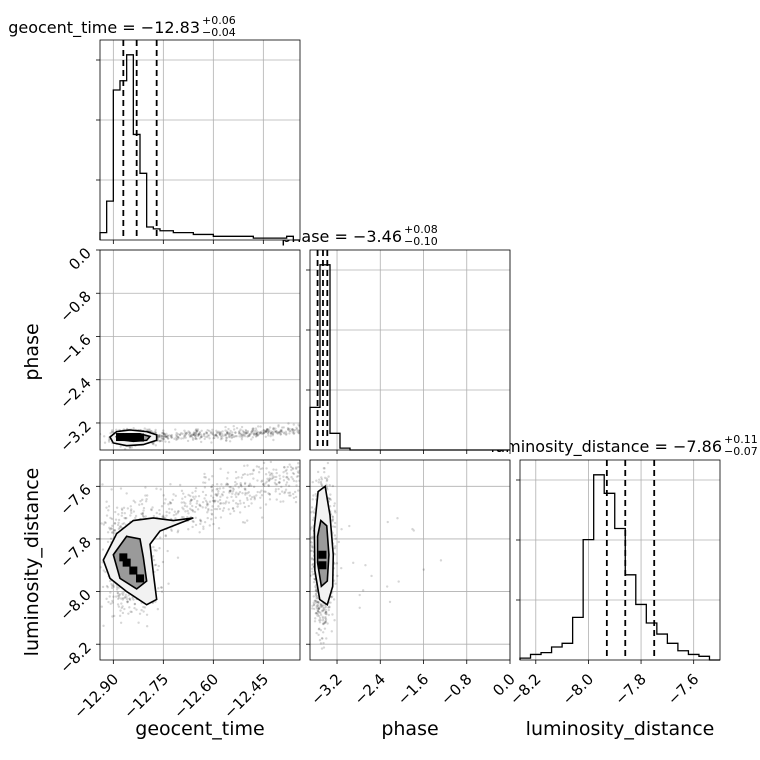 This screenshot has width=760, height=760. Describe the element at coordinates (219, 20) in the screenshot. I see `title-geocent-time-plus: +0.06` at that location.